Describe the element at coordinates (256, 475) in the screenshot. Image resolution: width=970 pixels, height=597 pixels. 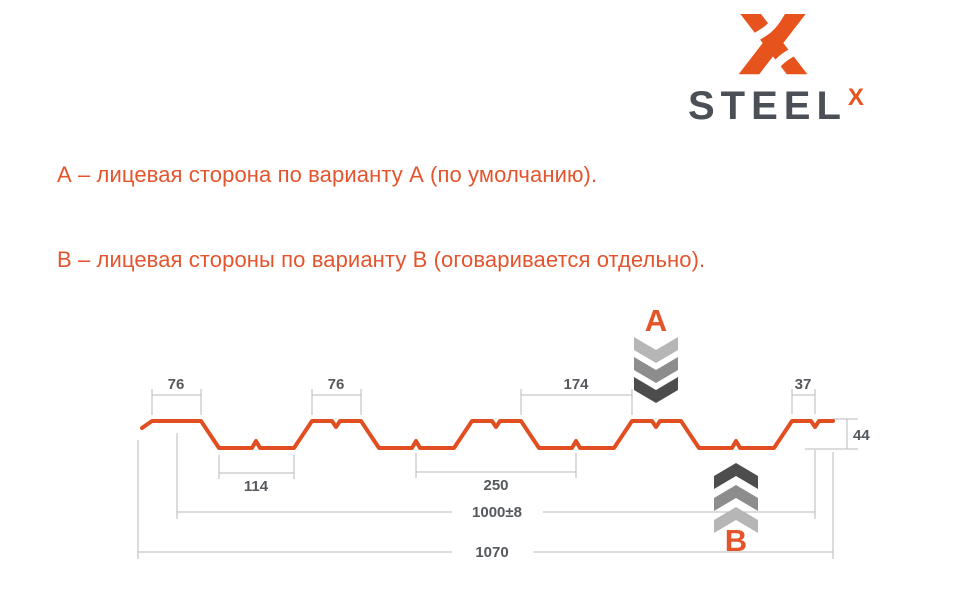
I see `dim-bottom-flange: 114` at that location.